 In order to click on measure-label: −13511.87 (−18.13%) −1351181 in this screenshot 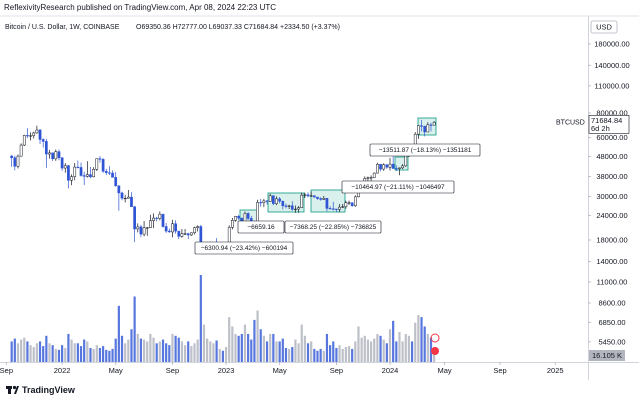, I will do `click(425, 150)`.